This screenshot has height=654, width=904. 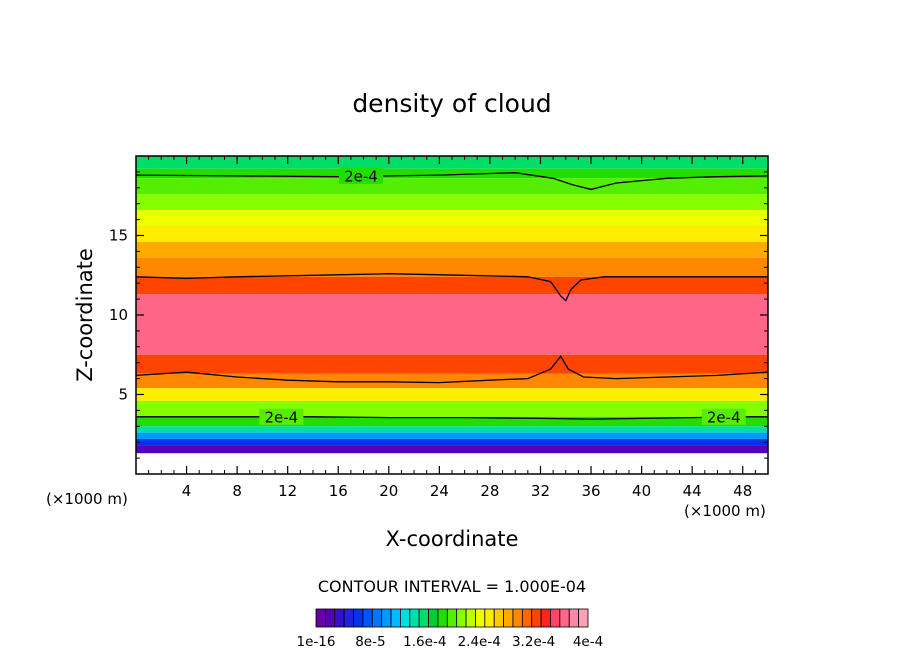 I want to click on contour-interval: CONTOUR INTERVAL = 1.000E-04, so click(x=452, y=586).